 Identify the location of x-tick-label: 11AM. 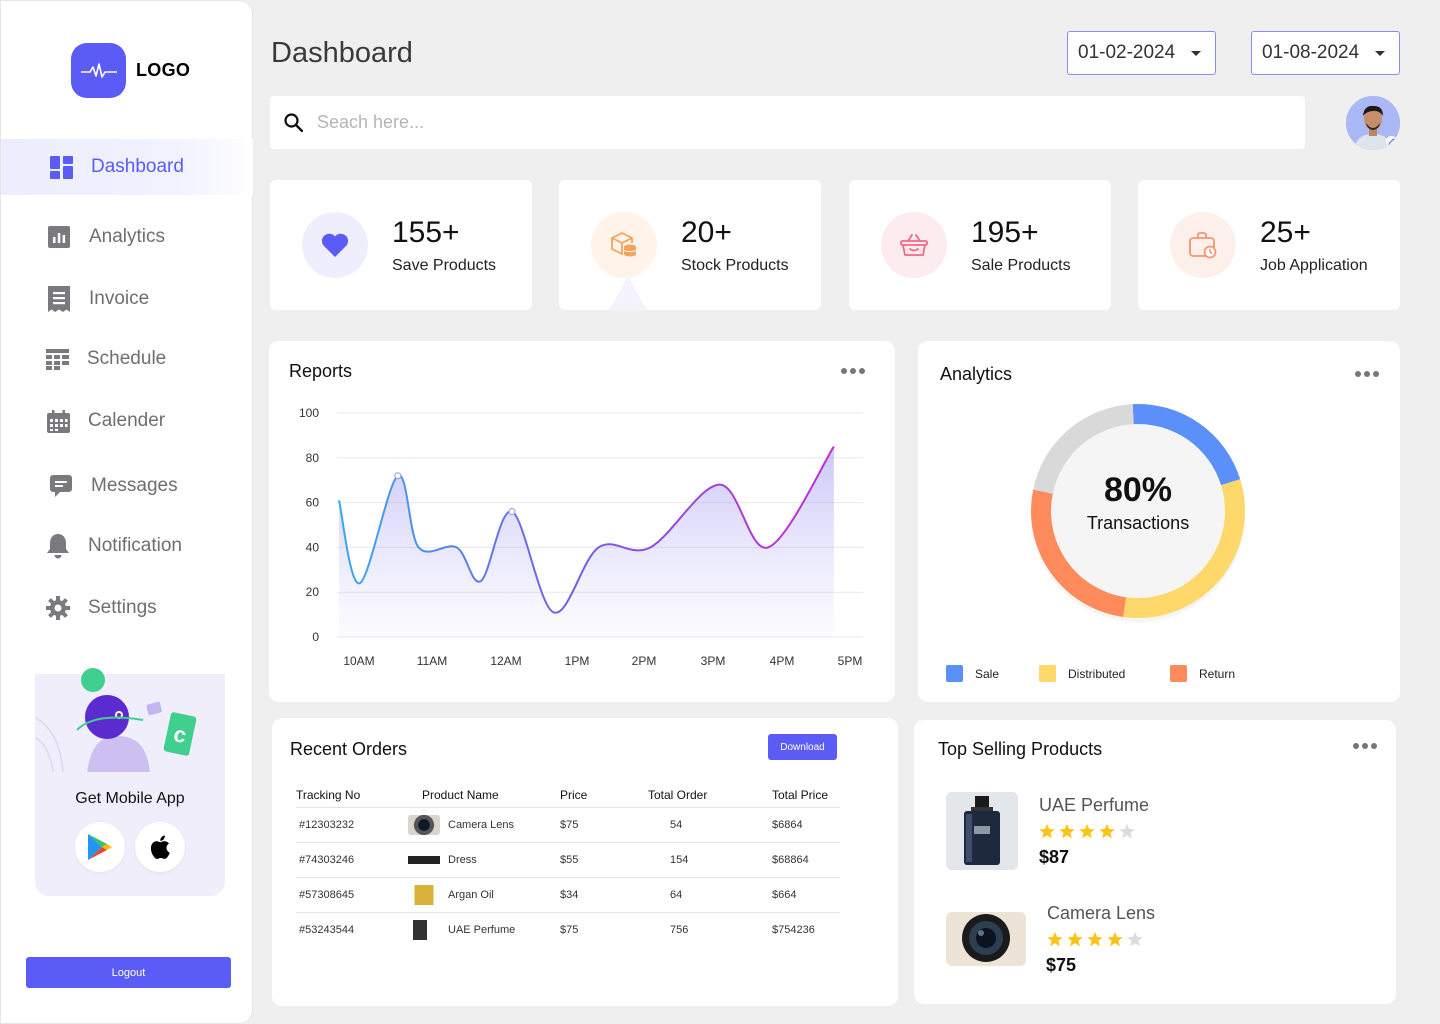
(432, 661).